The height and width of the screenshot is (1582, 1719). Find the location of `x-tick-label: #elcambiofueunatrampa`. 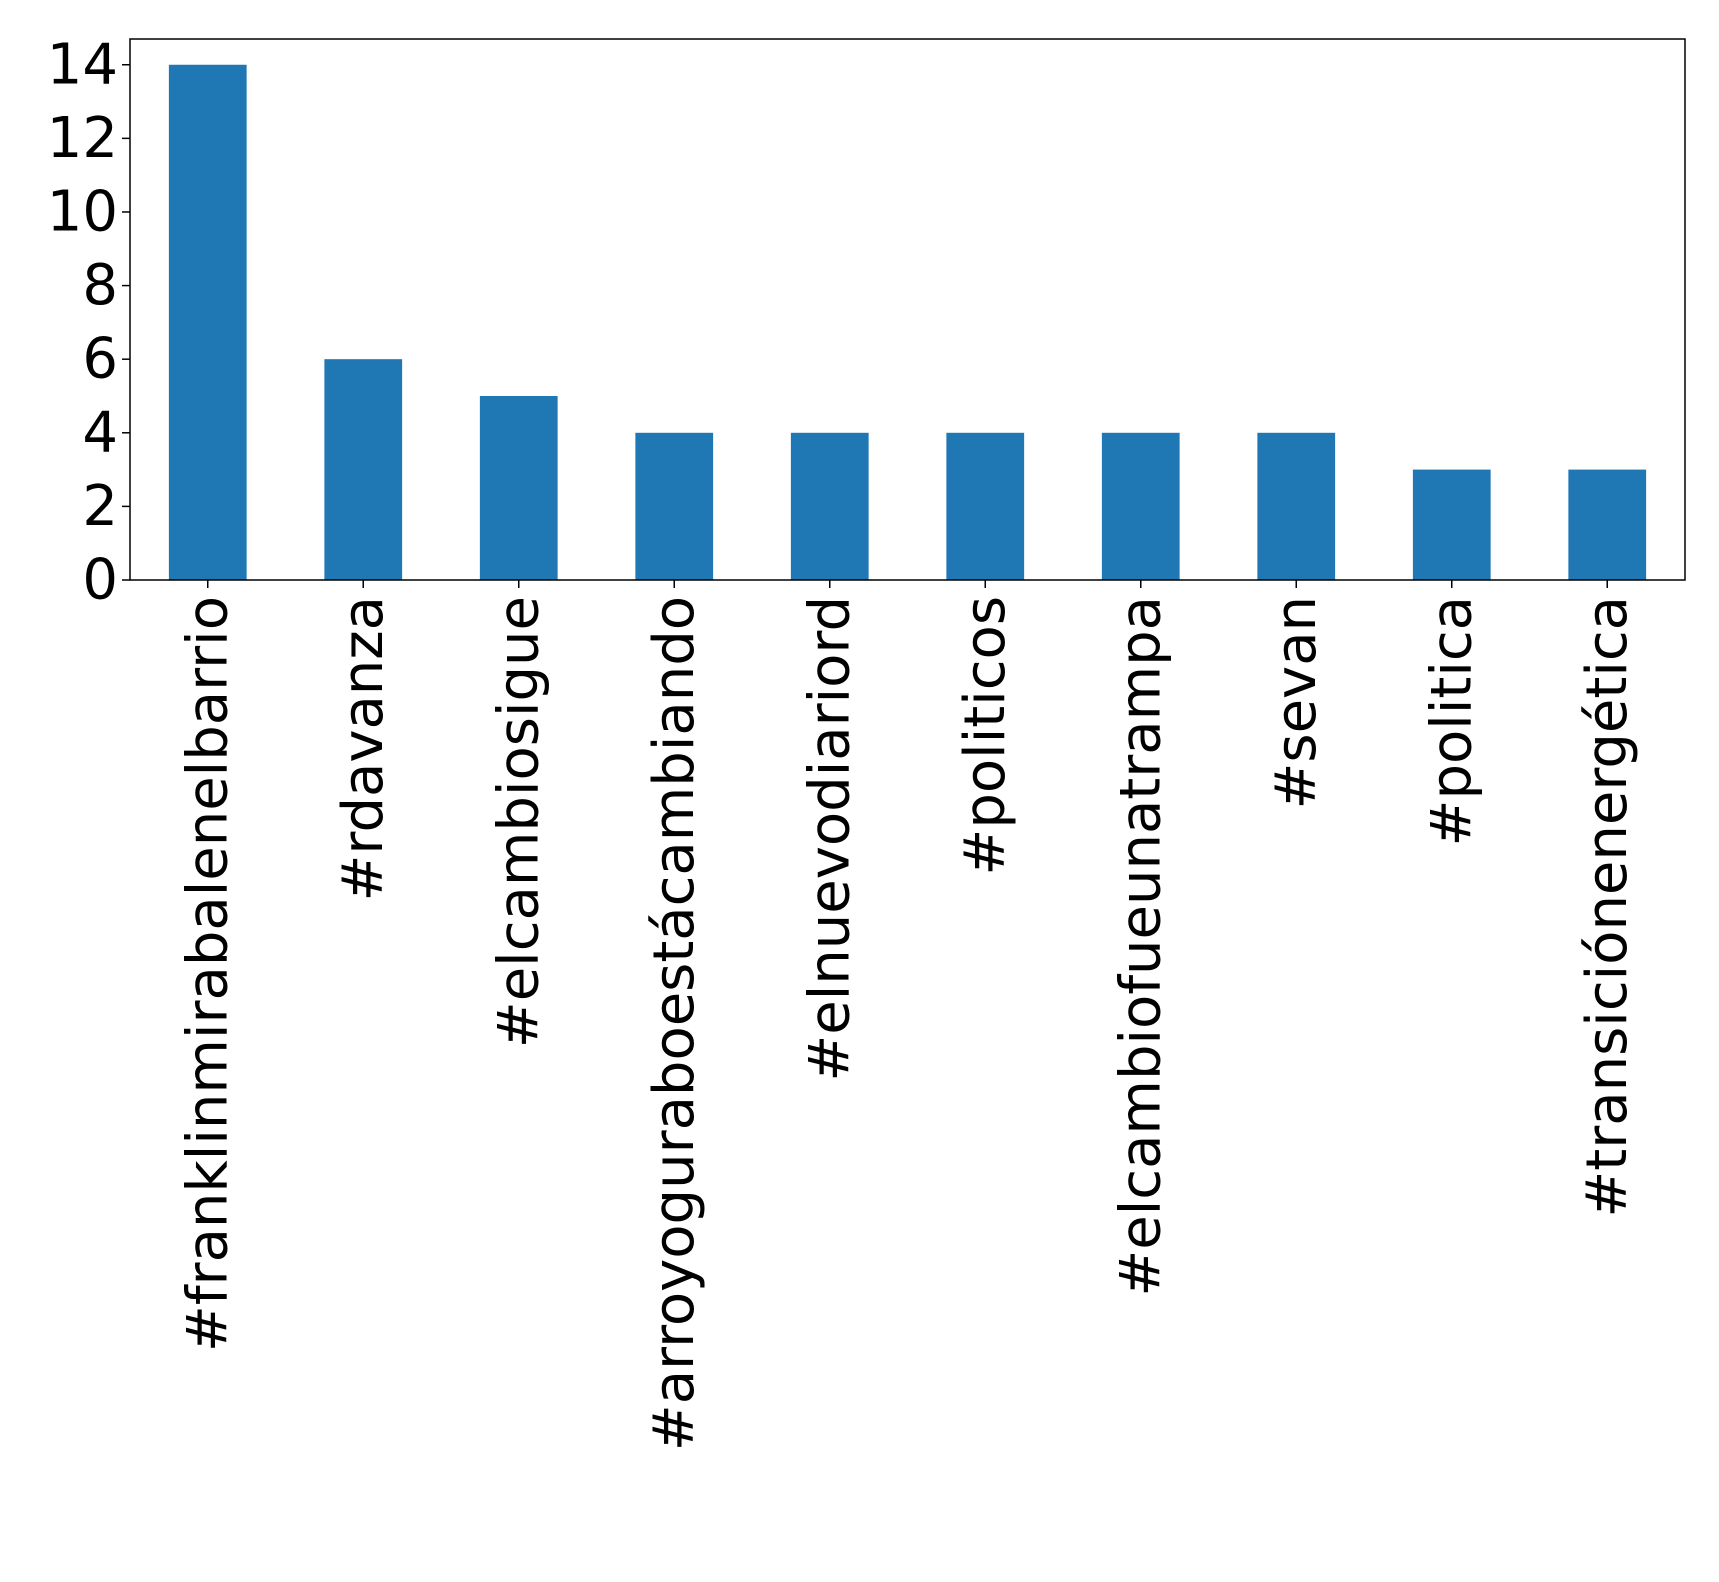

x-tick-label: #elcambiofueunatrampa is located at coordinates (1140, 946).